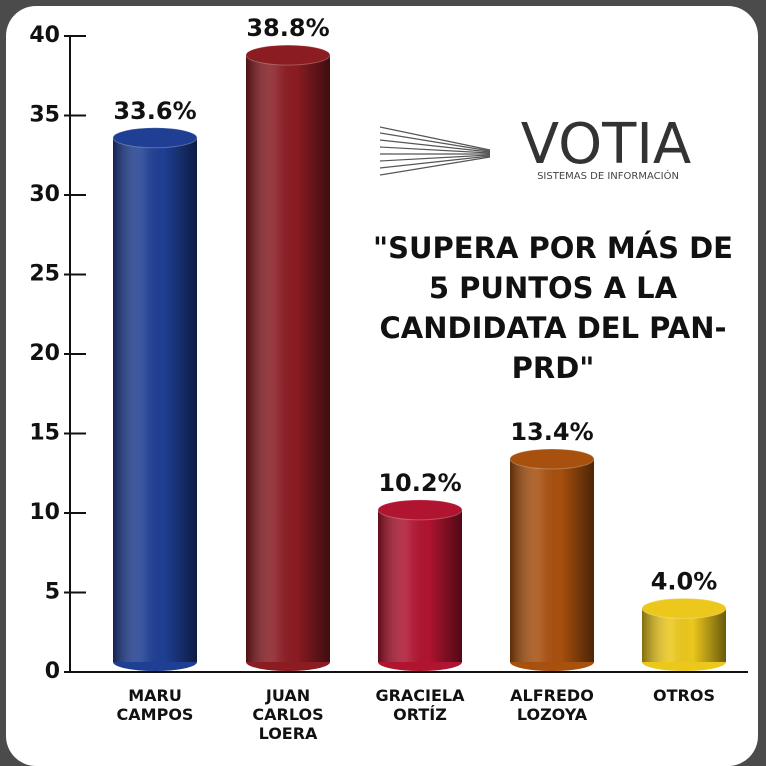 The image size is (766, 766). I want to click on logo-name: VOTIA, so click(606, 144).